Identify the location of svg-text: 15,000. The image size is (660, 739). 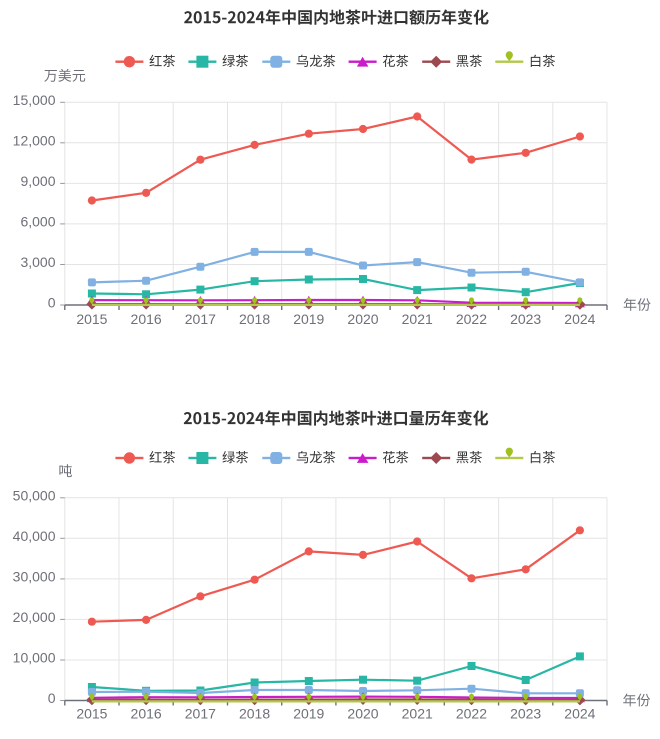
(34, 100).